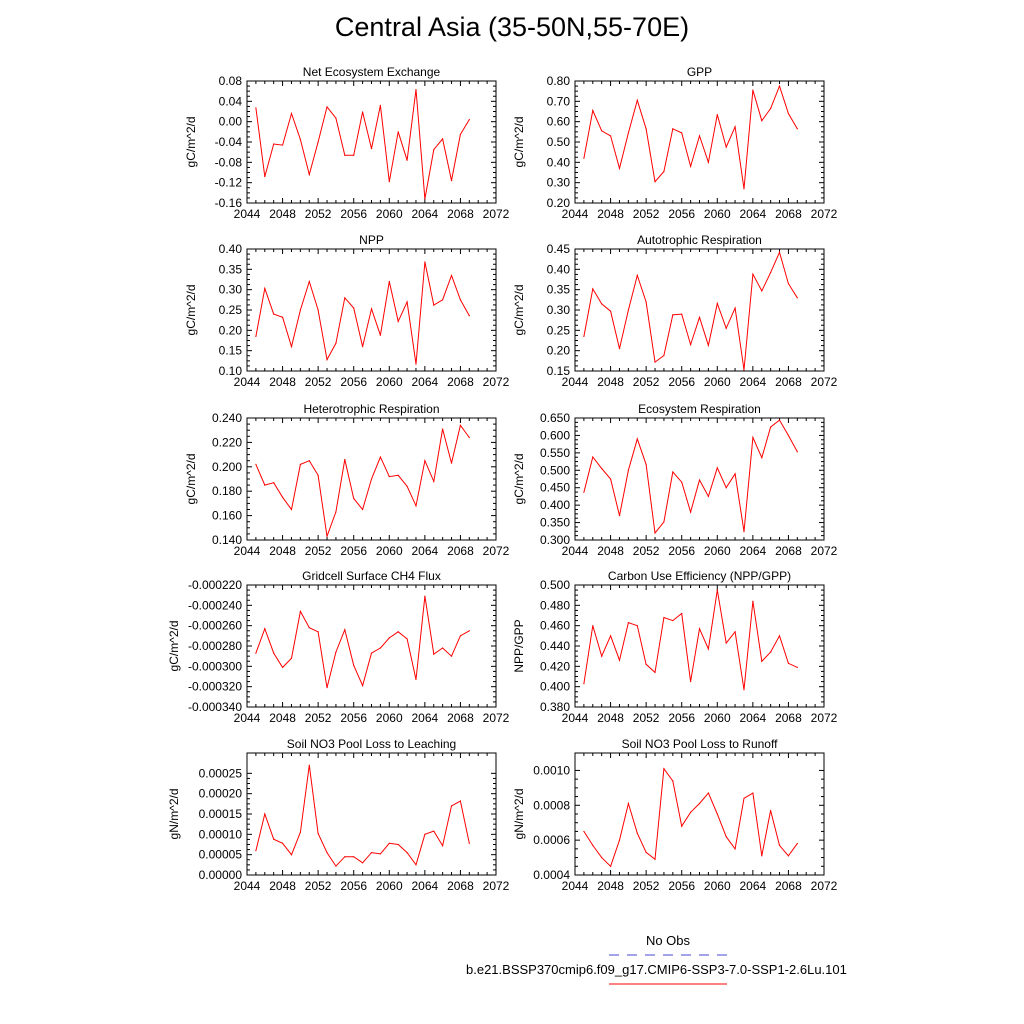 The height and width of the screenshot is (1024, 1024). What do you see at coordinates (215, 687) in the screenshot?
I see `y-tick-label: -0.000320` at bounding box center [215, 687].